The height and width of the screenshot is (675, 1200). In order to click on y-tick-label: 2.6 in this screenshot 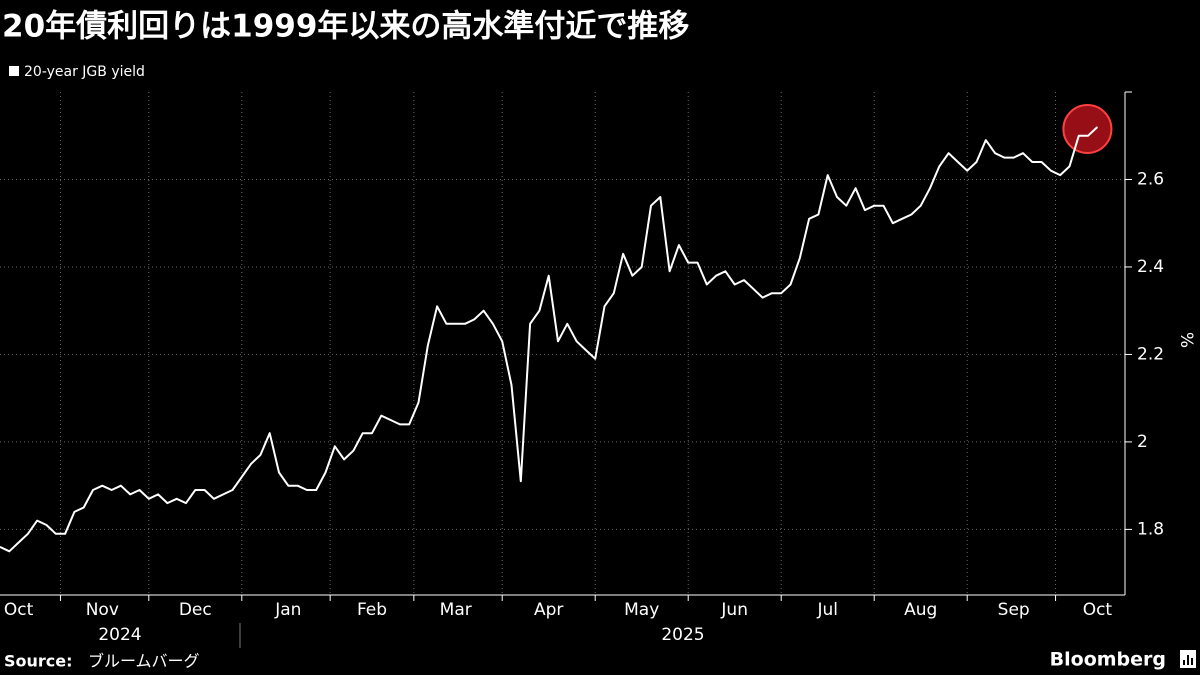, I will do `click(1150, 179)`.